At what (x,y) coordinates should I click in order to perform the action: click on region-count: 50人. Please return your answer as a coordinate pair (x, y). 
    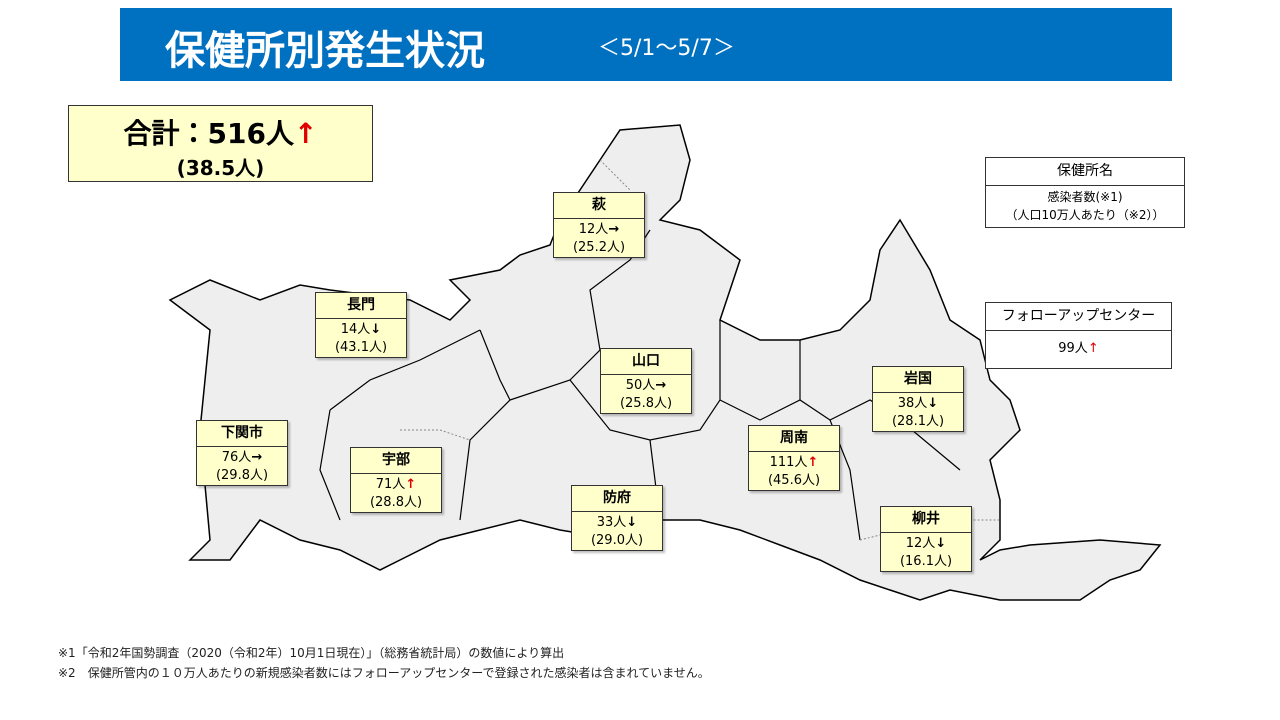
    Looking at the image, I should click on (640, 385).